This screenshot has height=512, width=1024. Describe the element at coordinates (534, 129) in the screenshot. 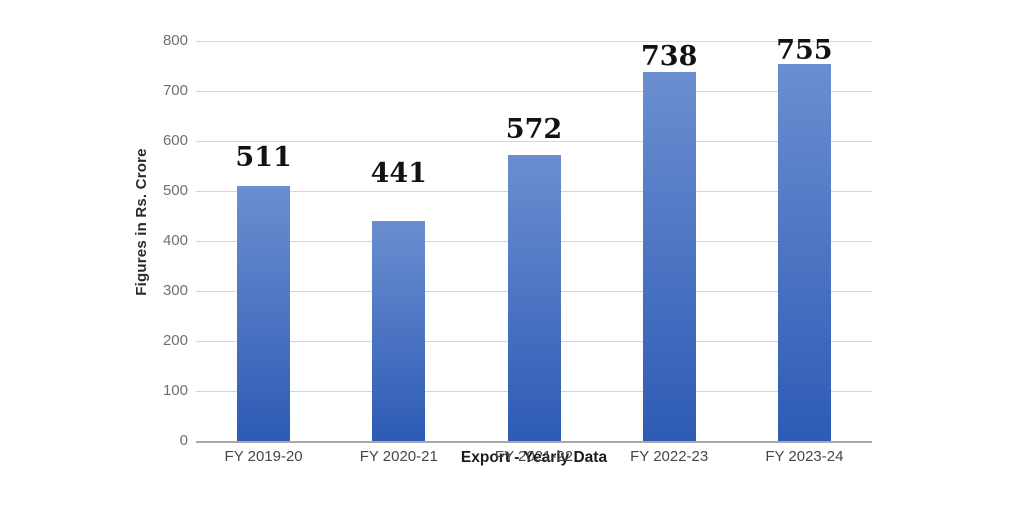

I see `bar-value-label: 572` at that location.